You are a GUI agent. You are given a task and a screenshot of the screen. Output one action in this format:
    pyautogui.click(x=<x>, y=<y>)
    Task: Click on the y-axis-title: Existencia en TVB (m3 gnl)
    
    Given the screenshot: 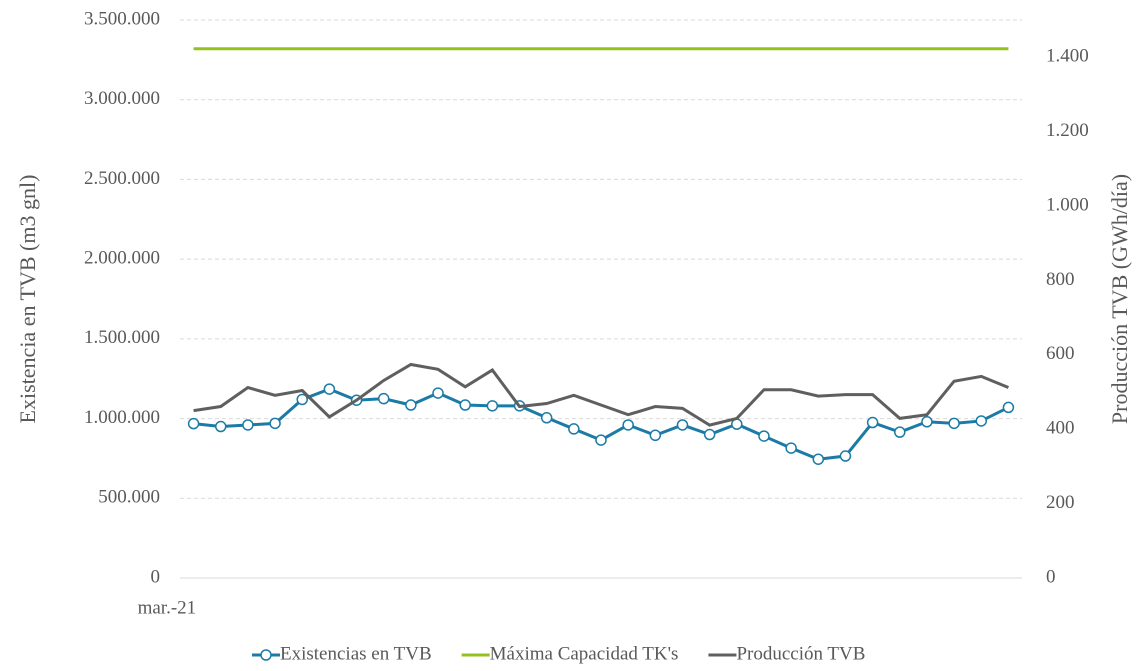 What is the action you would take?
    pyautogui.click(x=27, y=299)
    